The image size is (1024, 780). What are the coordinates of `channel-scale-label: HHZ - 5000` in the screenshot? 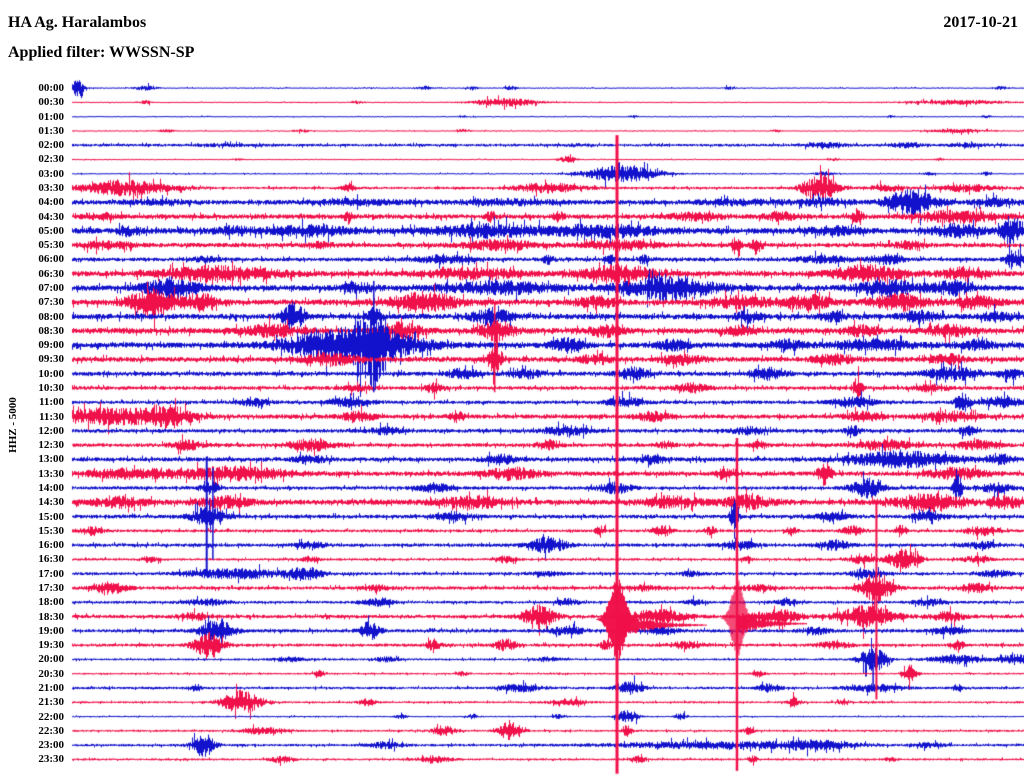 It's located at (13, 425).